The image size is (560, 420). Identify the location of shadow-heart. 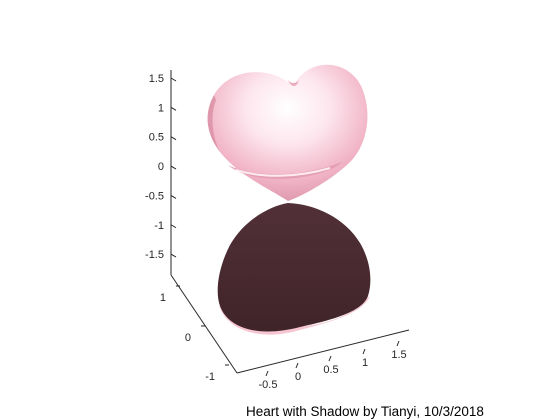
(294, 267).